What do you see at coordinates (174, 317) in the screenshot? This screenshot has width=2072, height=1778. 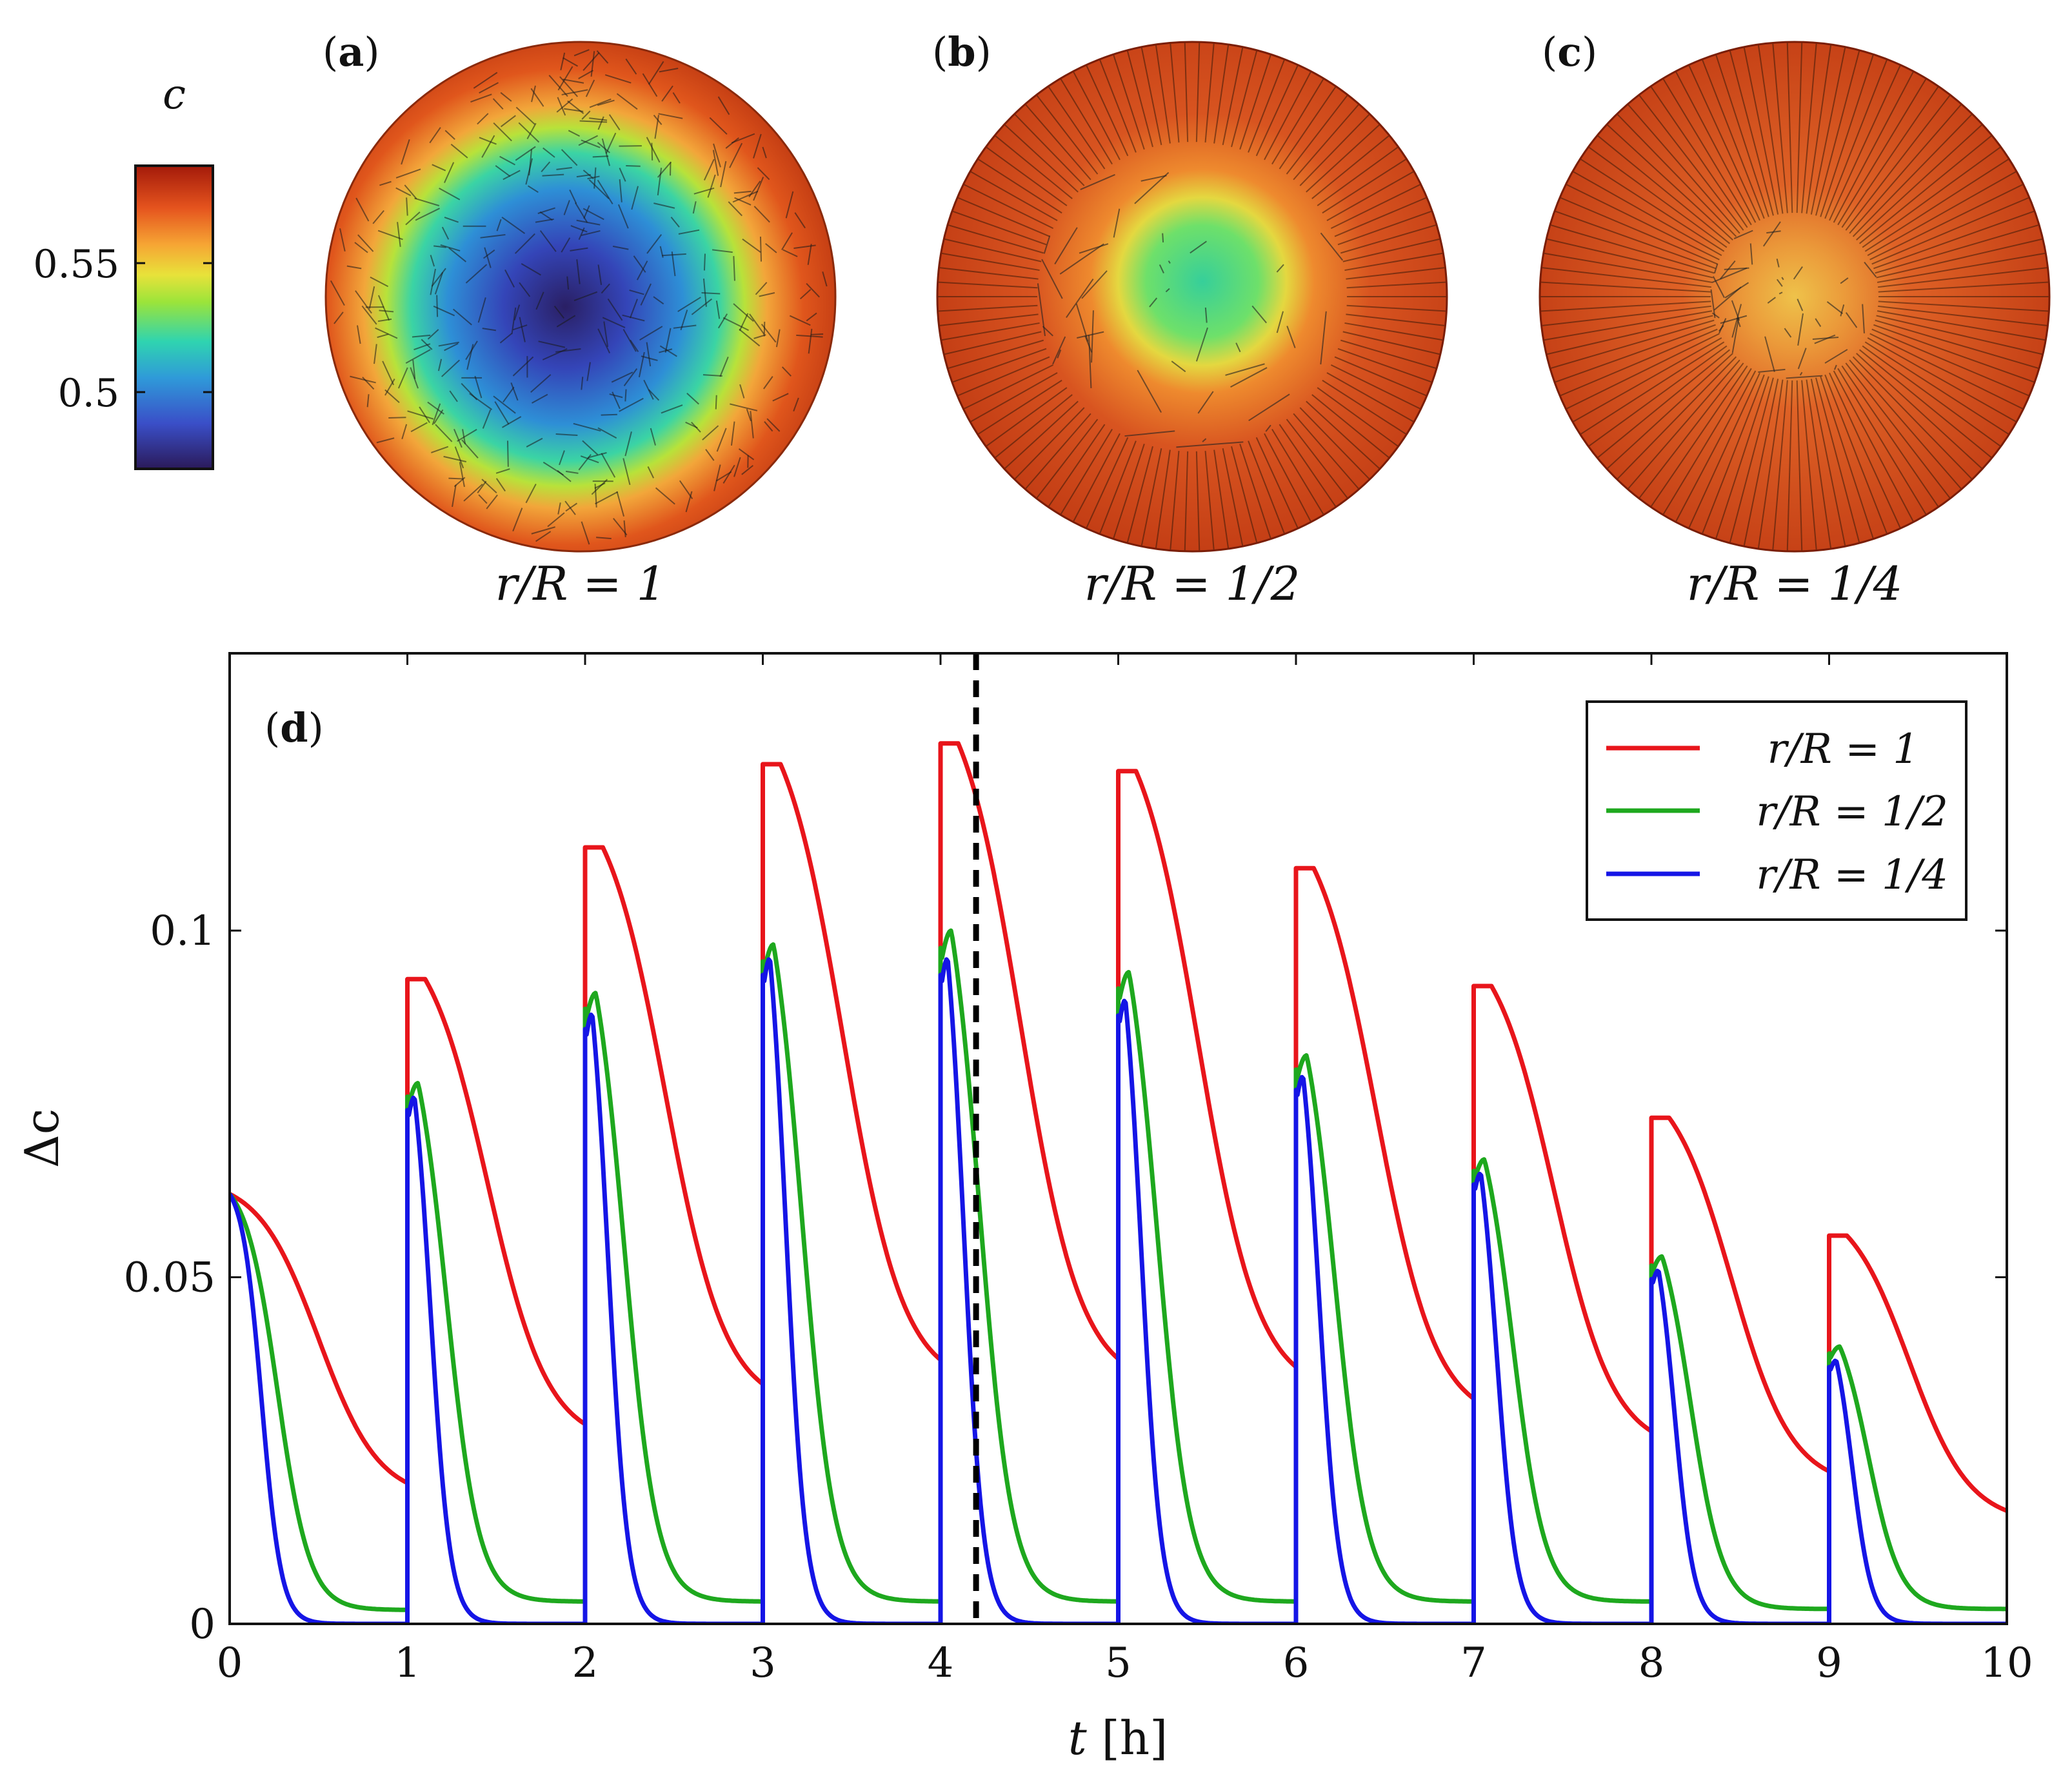 I see `colorbar-gradient` at bounding box center [174, 317].